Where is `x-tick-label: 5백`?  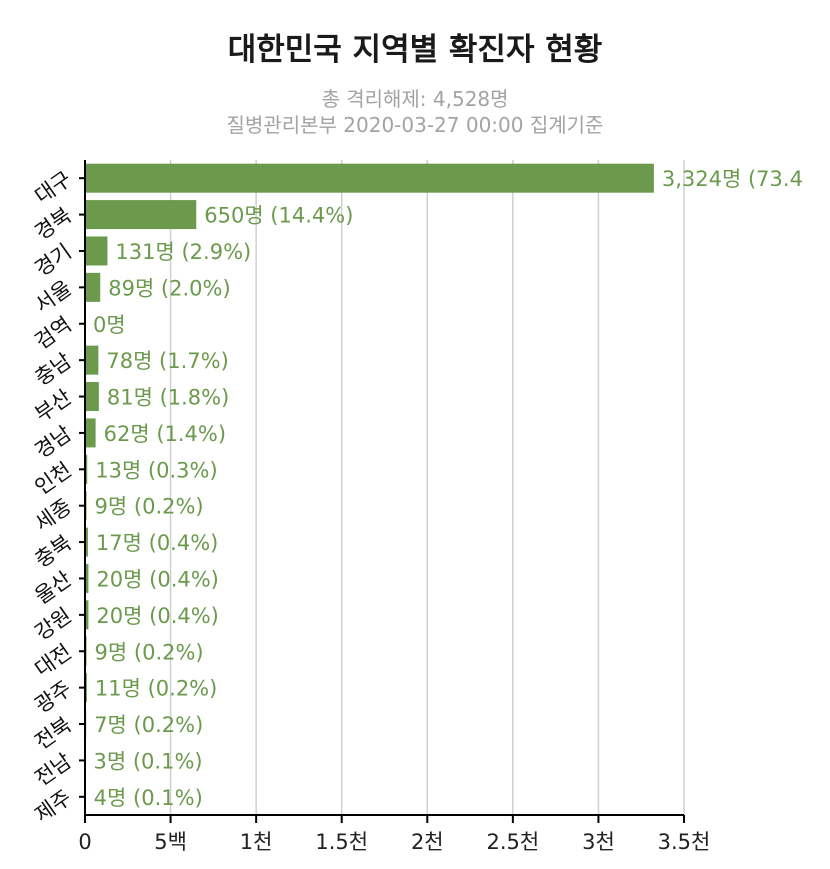 x-tick-label: 5백 is located at coordinates (170, 842).